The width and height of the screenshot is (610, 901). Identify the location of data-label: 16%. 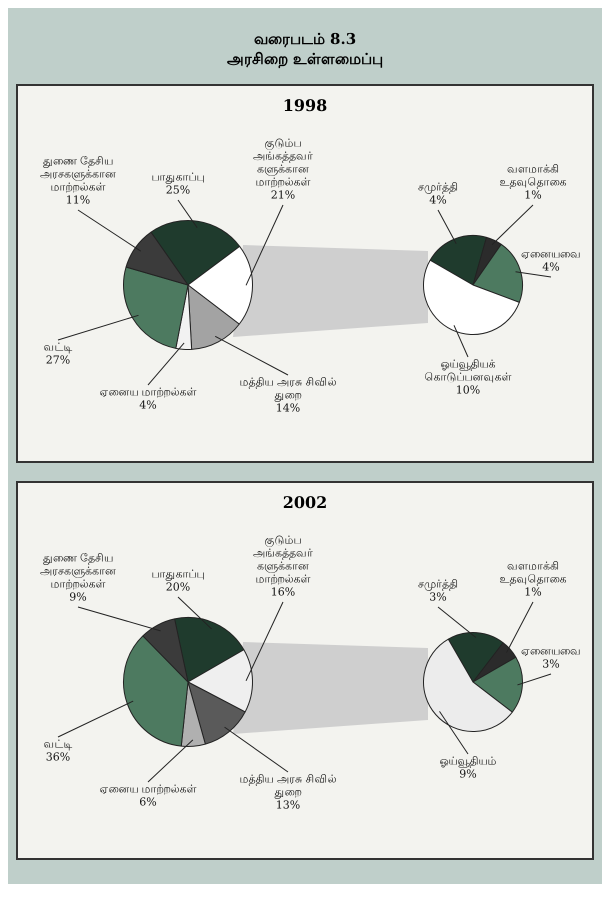
(283, 591).